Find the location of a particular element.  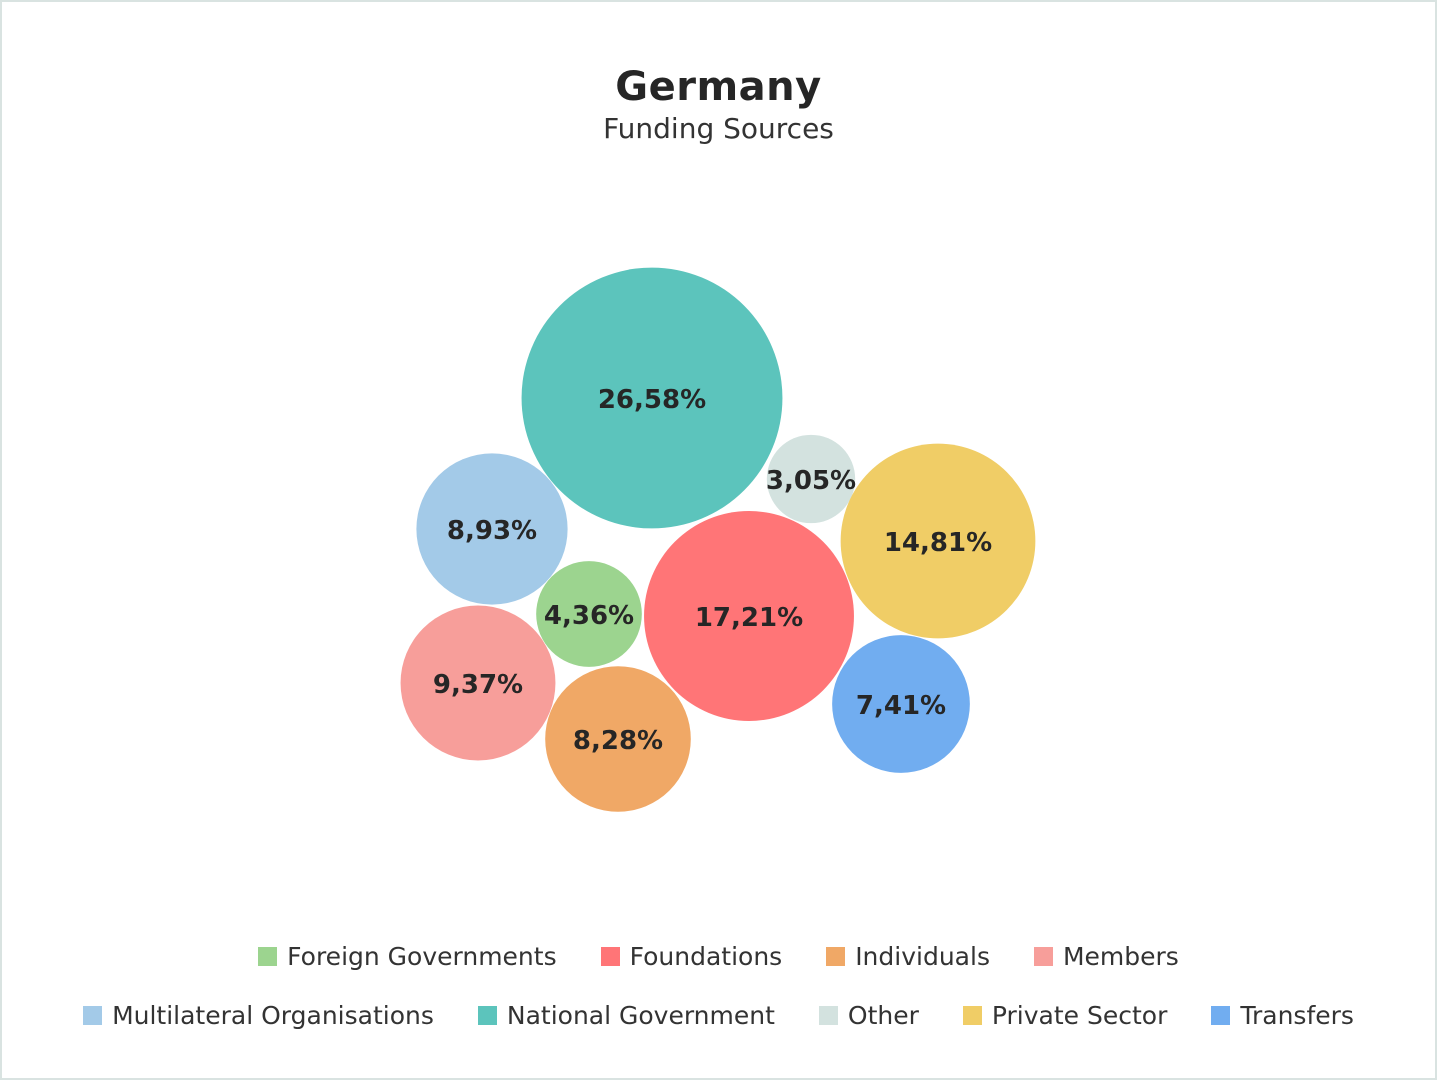

legend-item-individuals: Individuals is located at coordinates (908, 956).